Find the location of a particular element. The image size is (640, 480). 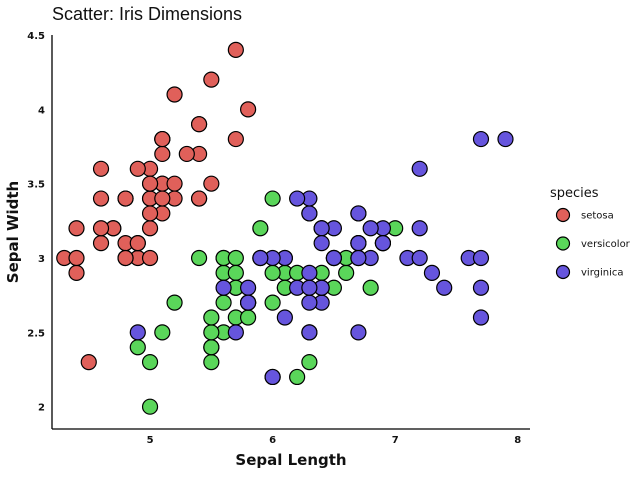

y-axis-title: Sepal Width is located at coordinates (13, 232).